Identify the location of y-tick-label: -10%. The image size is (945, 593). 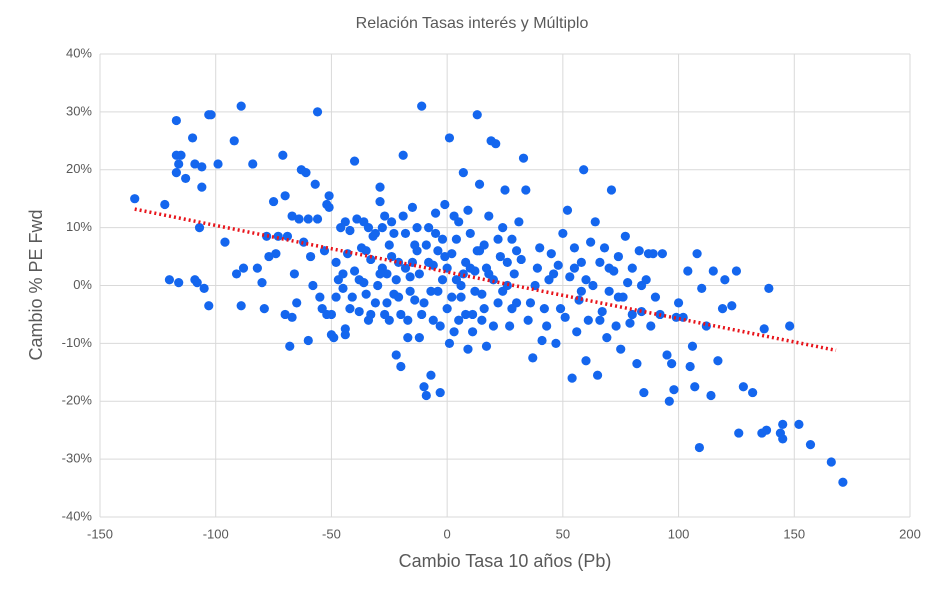
(77, 342).